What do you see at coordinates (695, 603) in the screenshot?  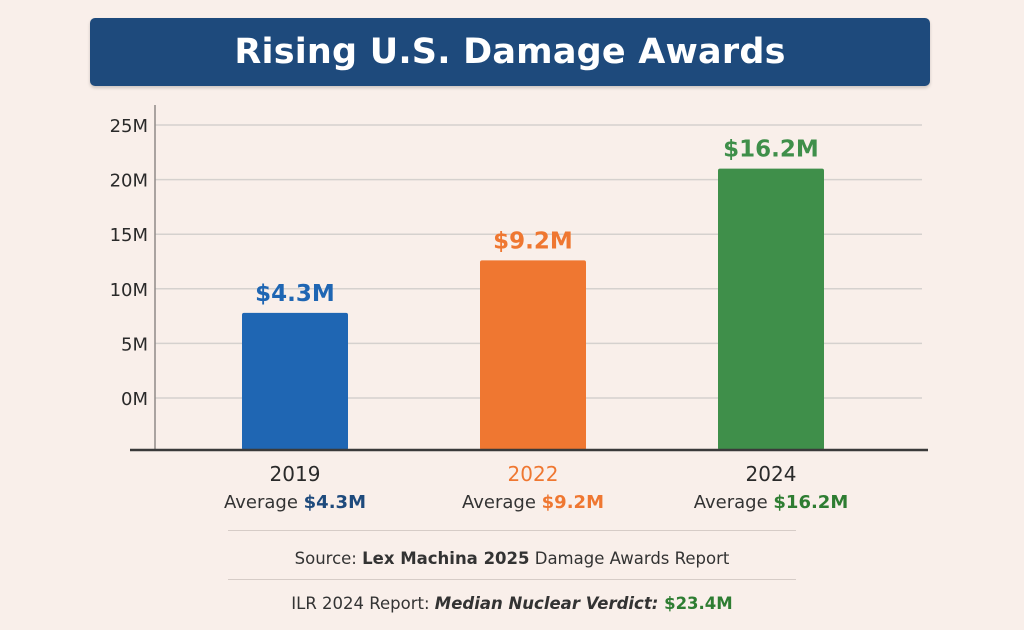 I see `ilr-value: $23.4M` at bounding box center [695, 603].